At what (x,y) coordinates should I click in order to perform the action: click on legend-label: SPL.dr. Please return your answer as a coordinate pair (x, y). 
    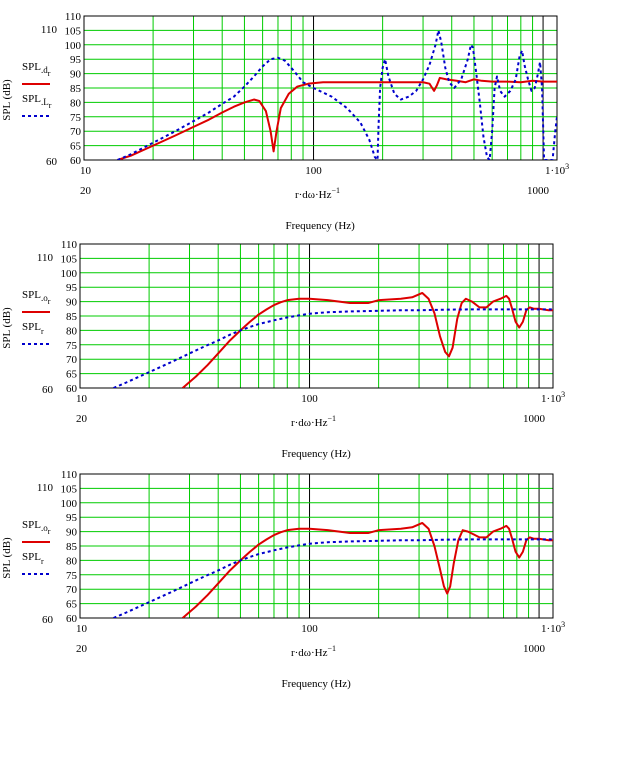
    Looking at the image, I should click on (36, 69).